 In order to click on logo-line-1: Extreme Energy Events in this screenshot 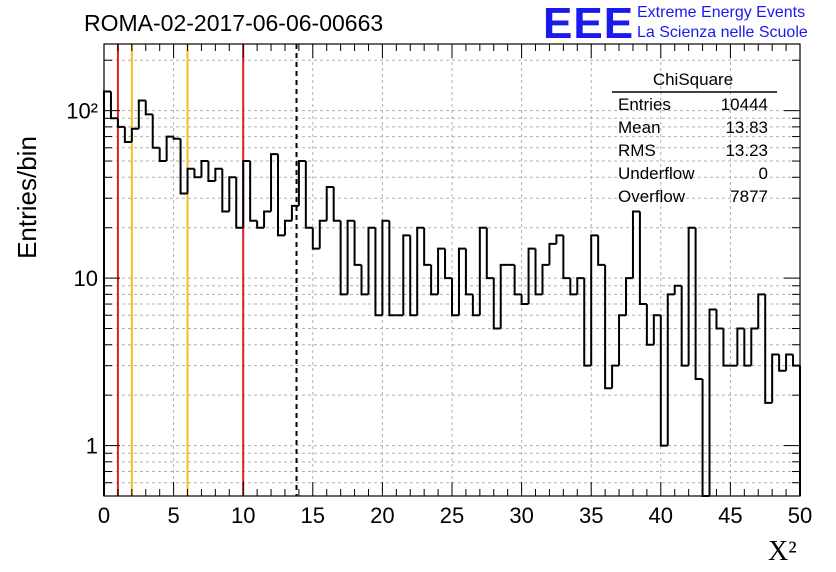, I will do `click(721, 12)`.